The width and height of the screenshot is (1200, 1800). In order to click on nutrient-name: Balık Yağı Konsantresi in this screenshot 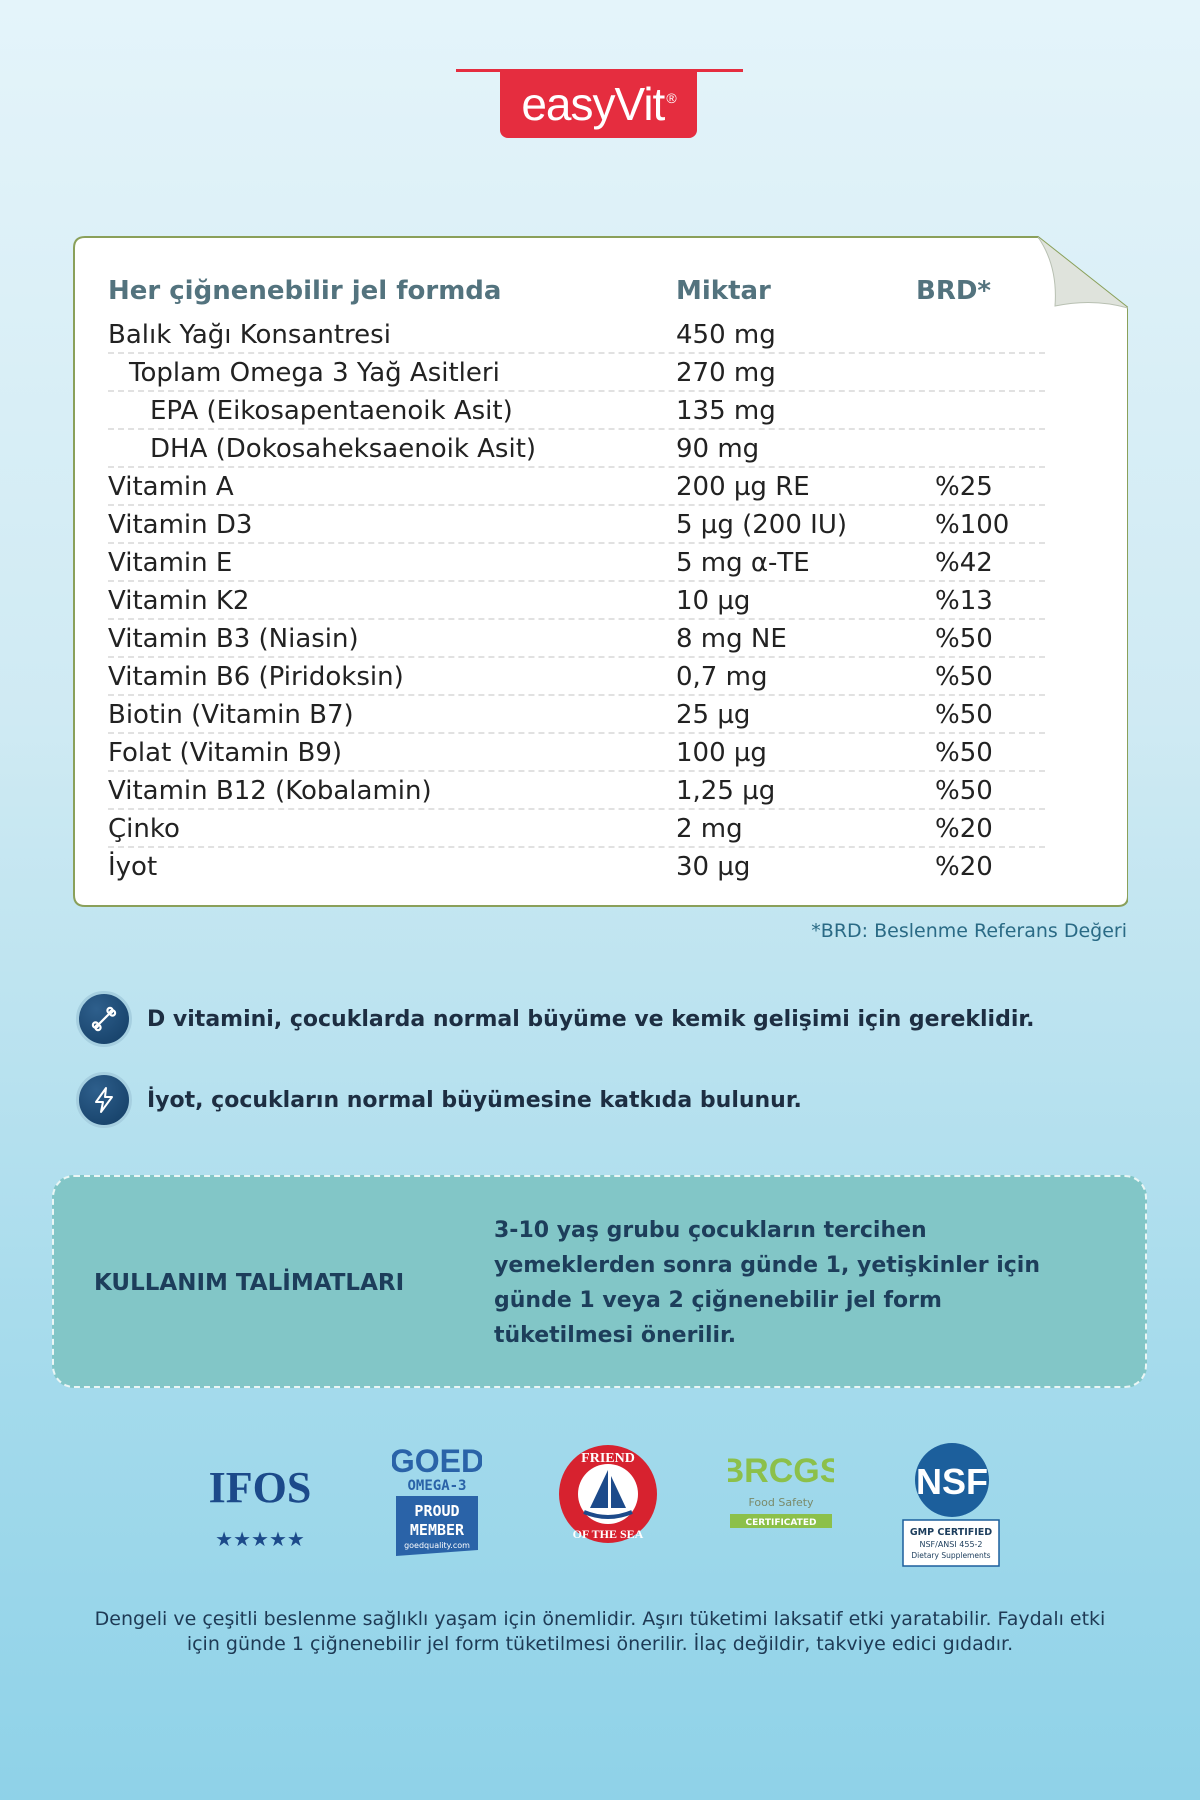, I will do `click(249, 335)`.